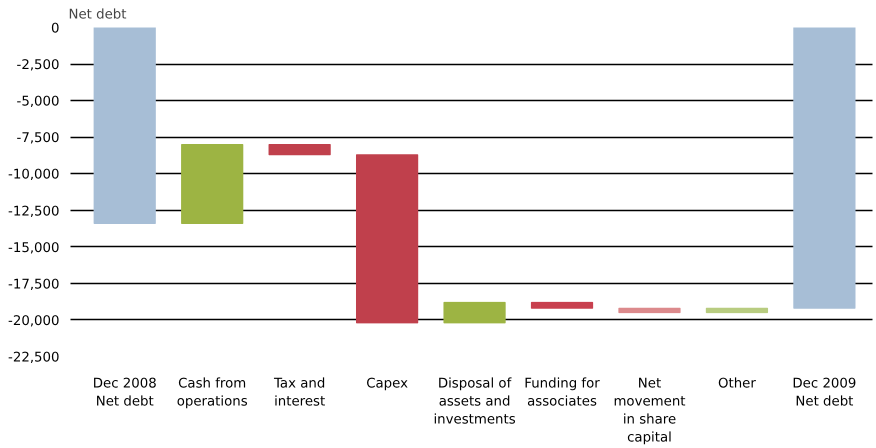  Describe the element at coordinates (649, 411) in the screenshot. I see `x-tick-label: Net movement in share capital` at that location.